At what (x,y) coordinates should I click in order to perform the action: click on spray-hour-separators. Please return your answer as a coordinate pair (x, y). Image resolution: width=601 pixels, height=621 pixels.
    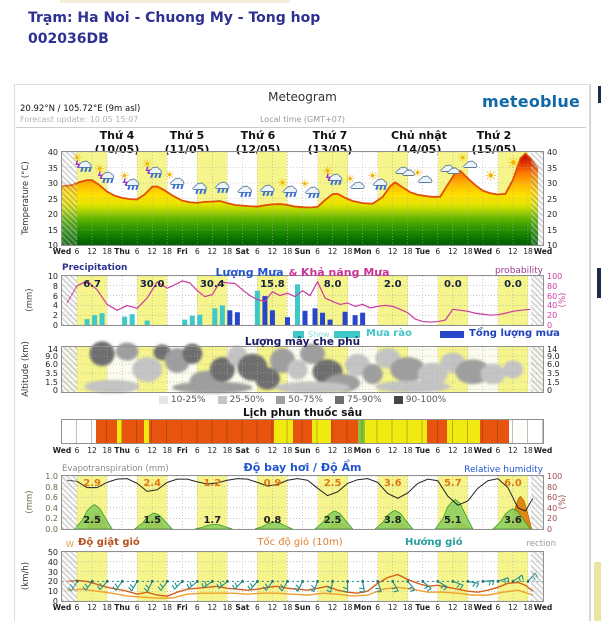
    Looking at the image, I should click on (302, 431).